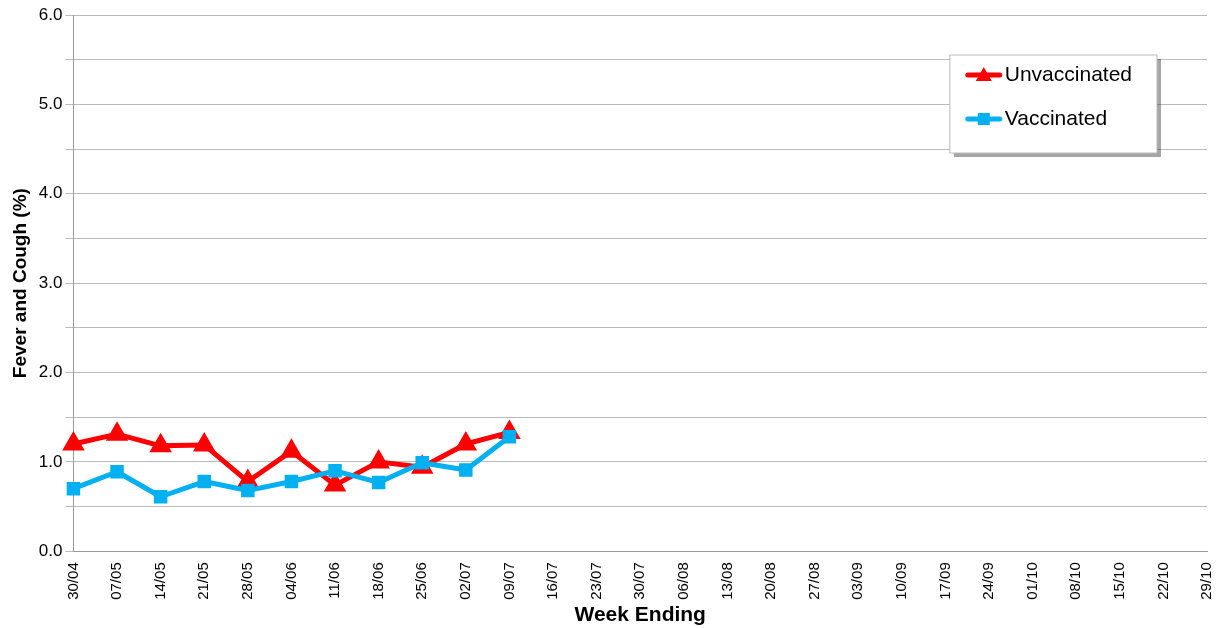 The image size is (1228, 628). Describe the element at coordinates (116, 581) in the screenshot. I see `x-tick-label: 07/05` at that location.